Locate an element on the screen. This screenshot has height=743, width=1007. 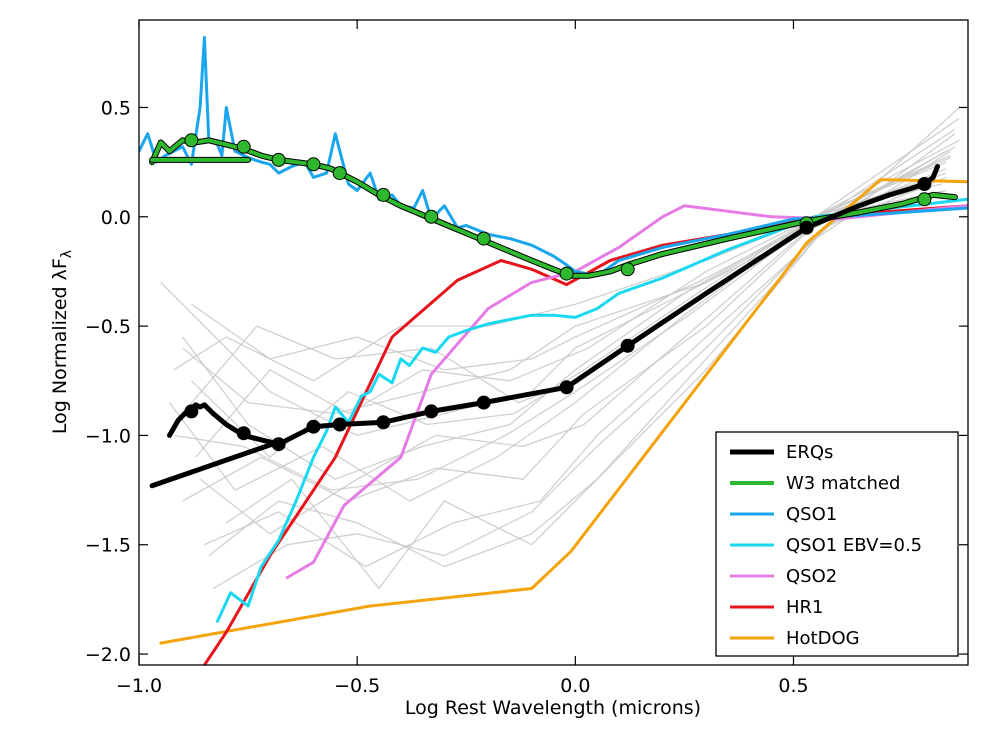
legend-label-erqs: ERQs is located at coordinates (809, 452).